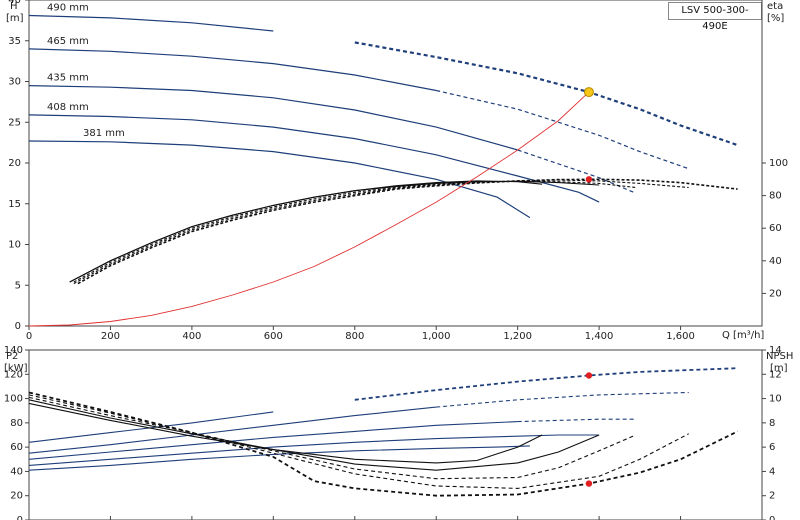 The image size is (800, 520). I want to click on npsh-tick-label: 2, so click(772, 496).